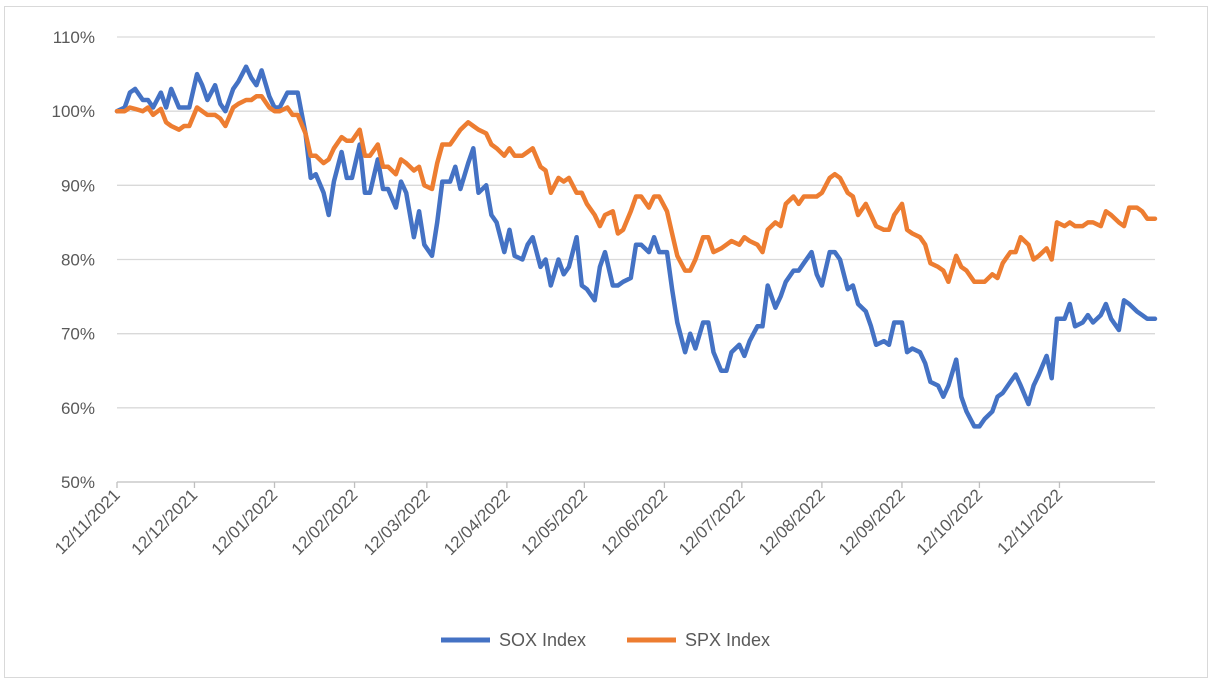 The width and height of the screenshot is (1214, 686). I want to click on x-tick-label: 12/05/2022, so click(555, 522).